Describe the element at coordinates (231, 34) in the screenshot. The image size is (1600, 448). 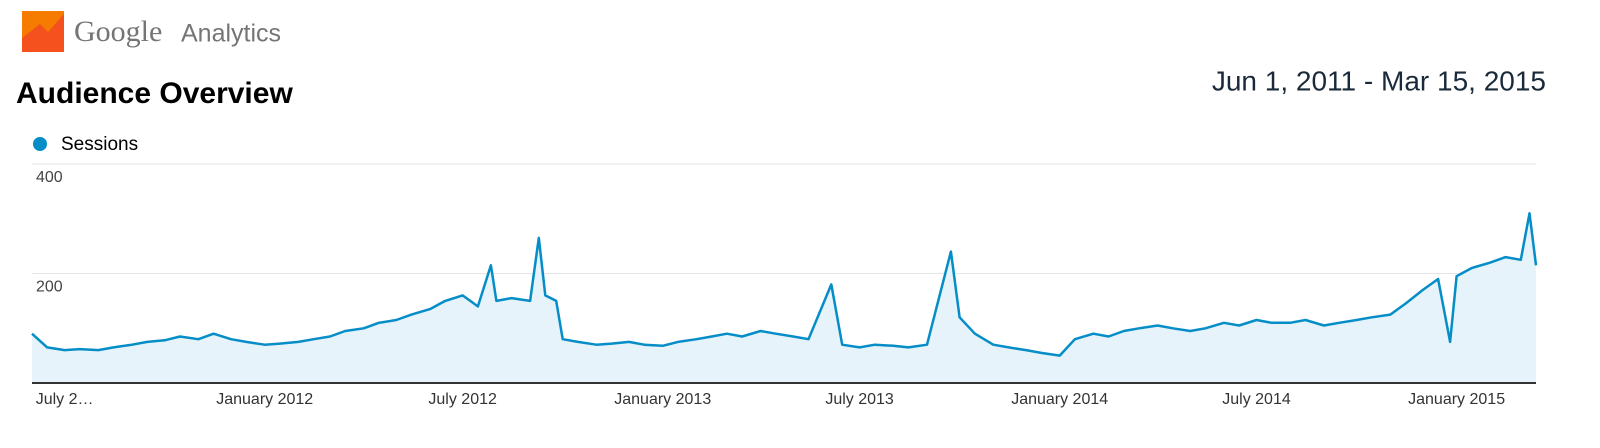
I see `logo-product: Analytics` at that location.